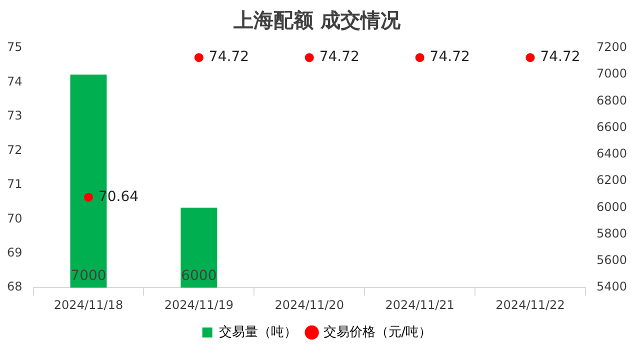  Describe the element at coordinates (612, 207) in the screenshot. I see `y2-tick-label: 6000` at that location.